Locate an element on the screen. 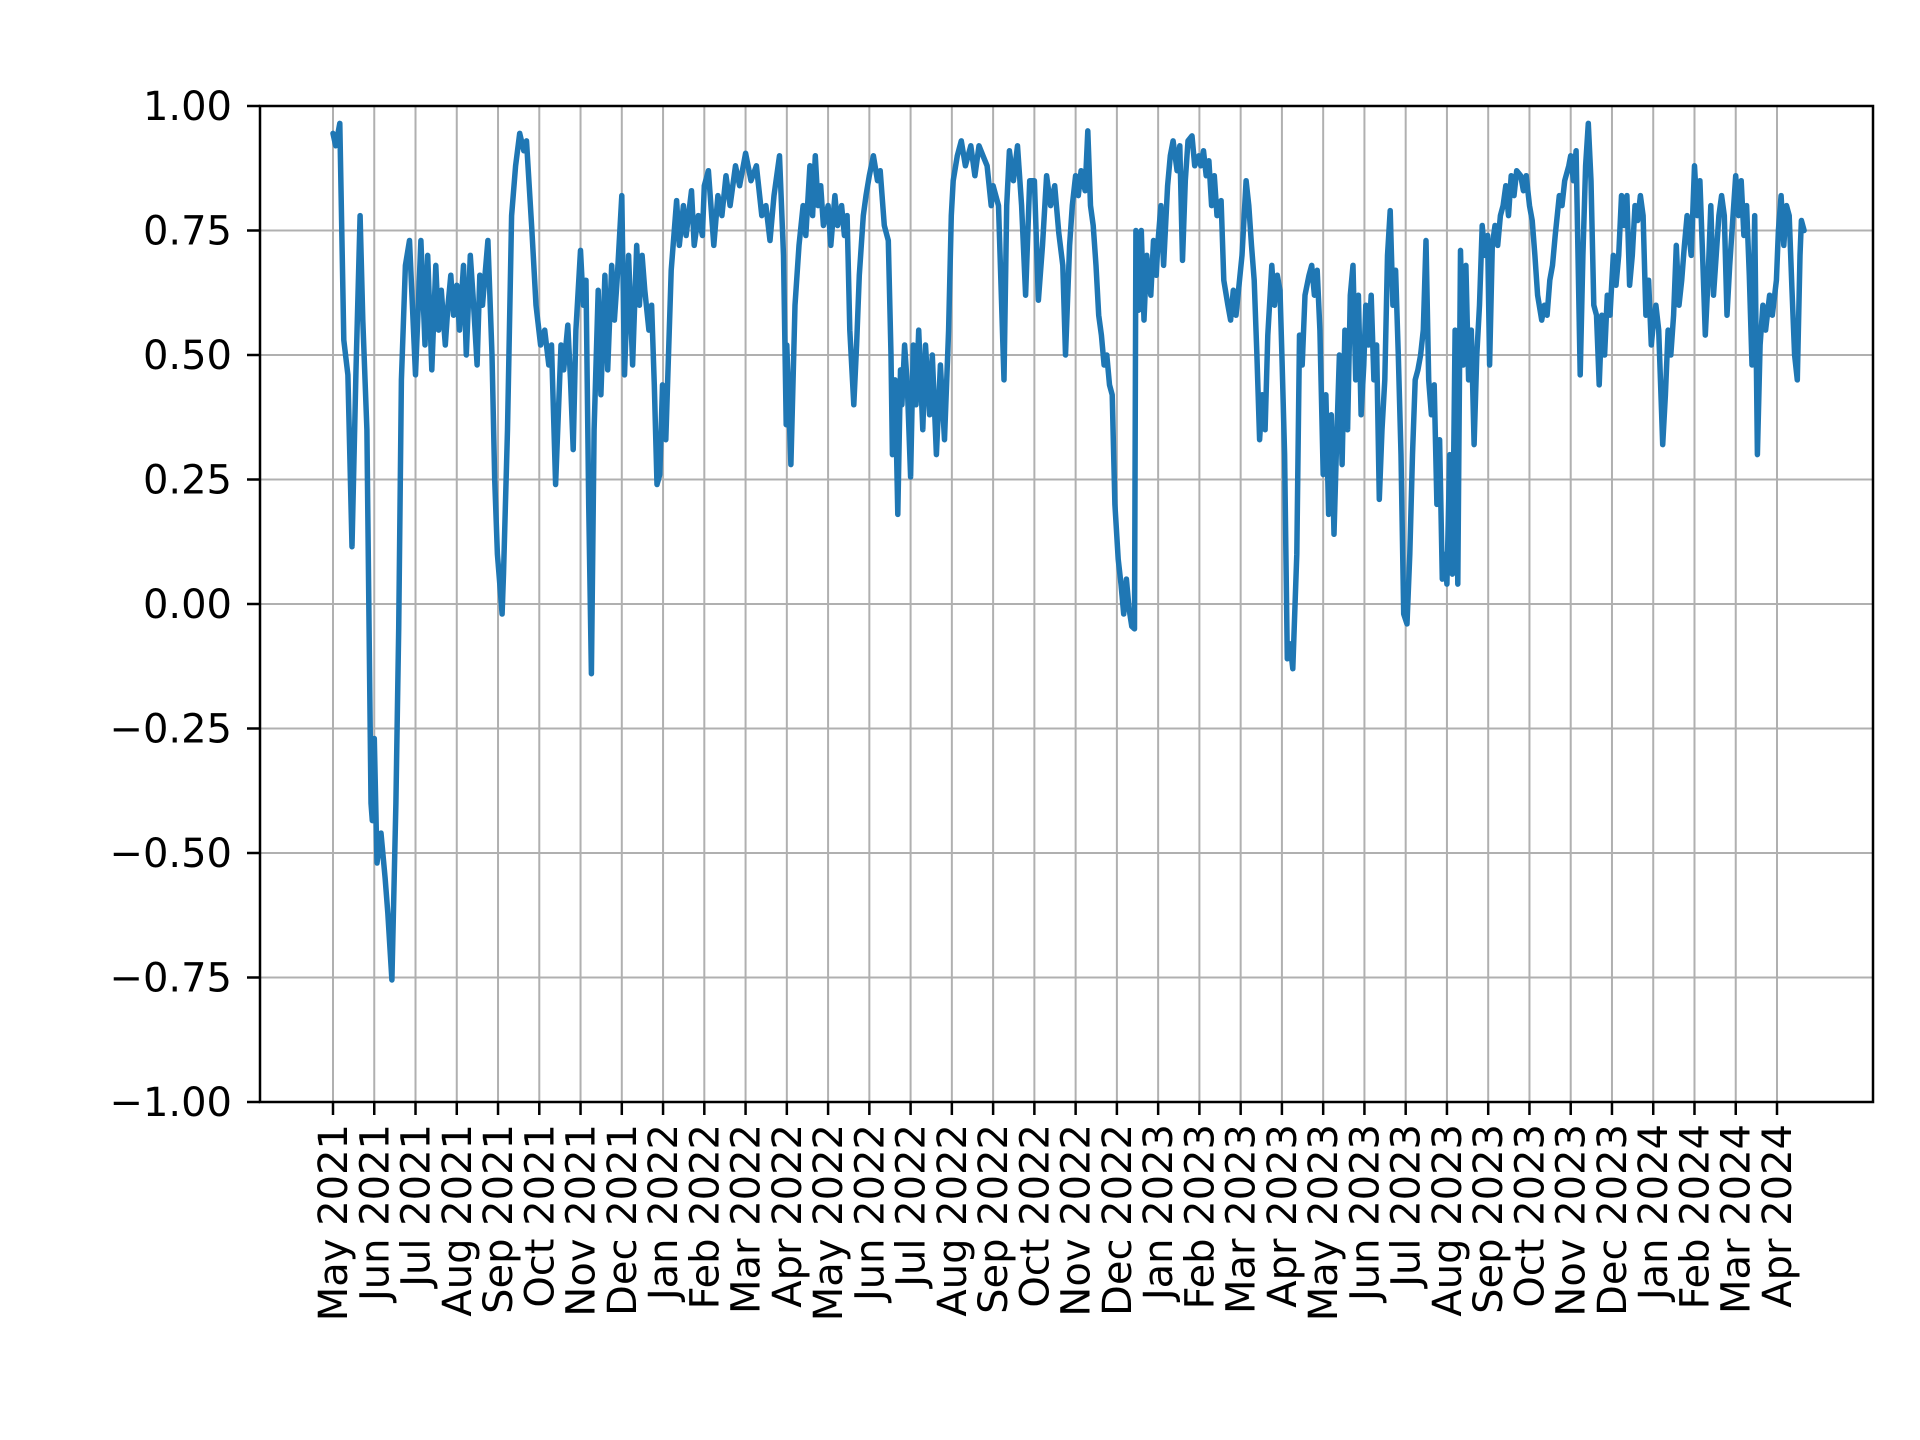  x-tick-label: Feb 2022 is located at coordinates (705, 1216).